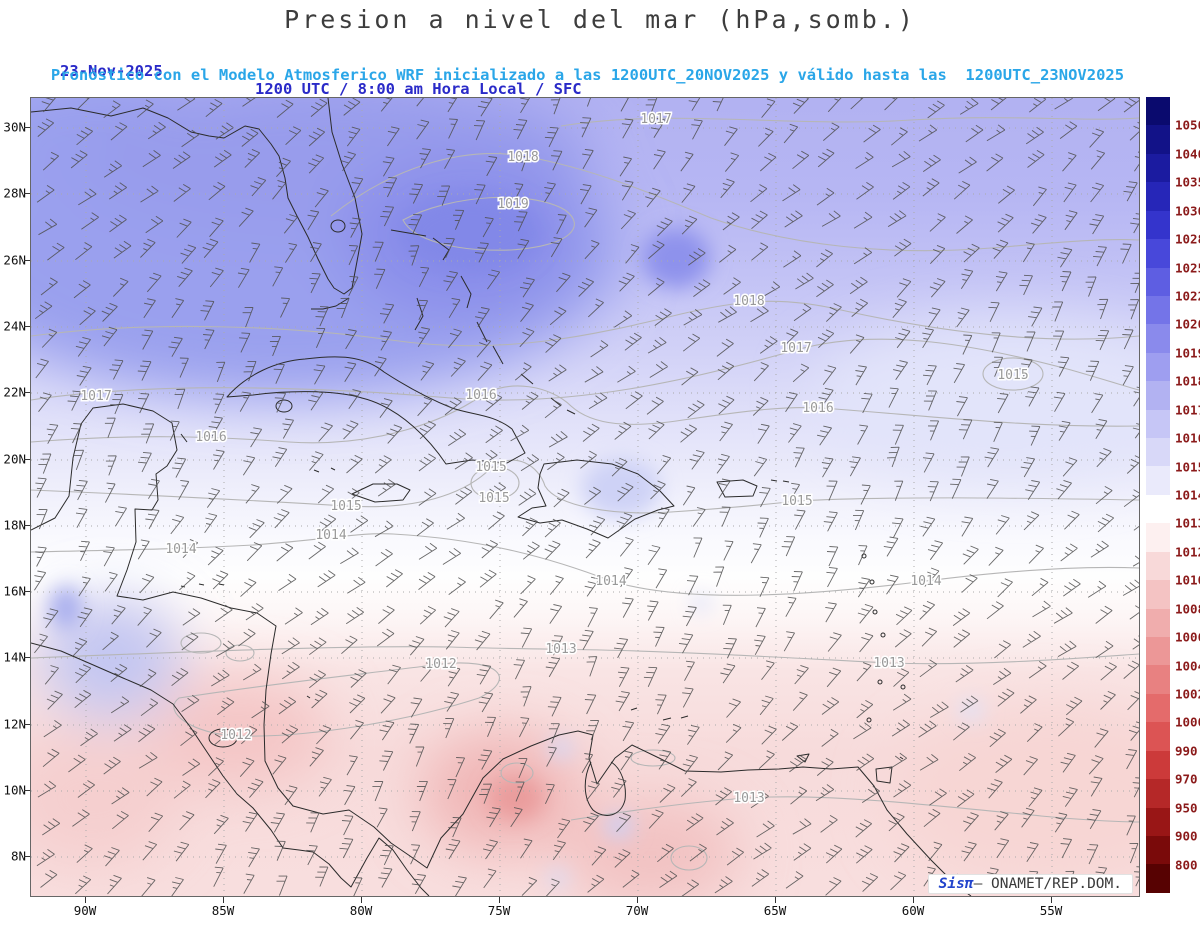  Describe the element at coordinates (14, 525) in the screenshot. I see `lat-tick-label: 18N` at that location.